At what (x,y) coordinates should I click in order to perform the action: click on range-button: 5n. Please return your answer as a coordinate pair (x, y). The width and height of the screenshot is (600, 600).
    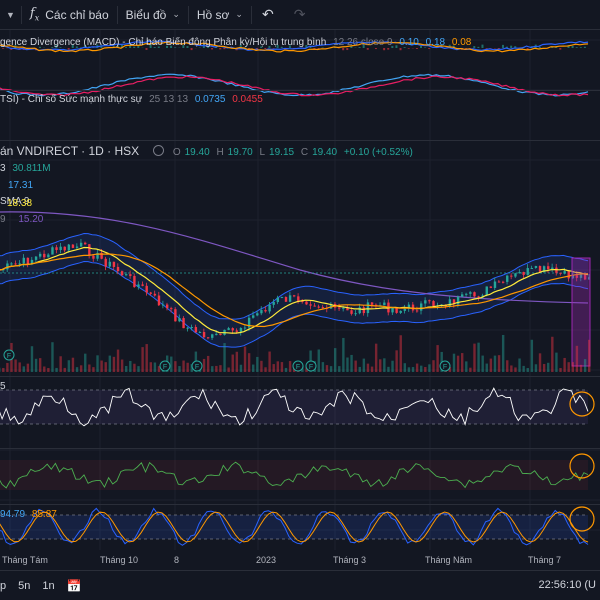
    Looking at the image, I should click on (24, 585).